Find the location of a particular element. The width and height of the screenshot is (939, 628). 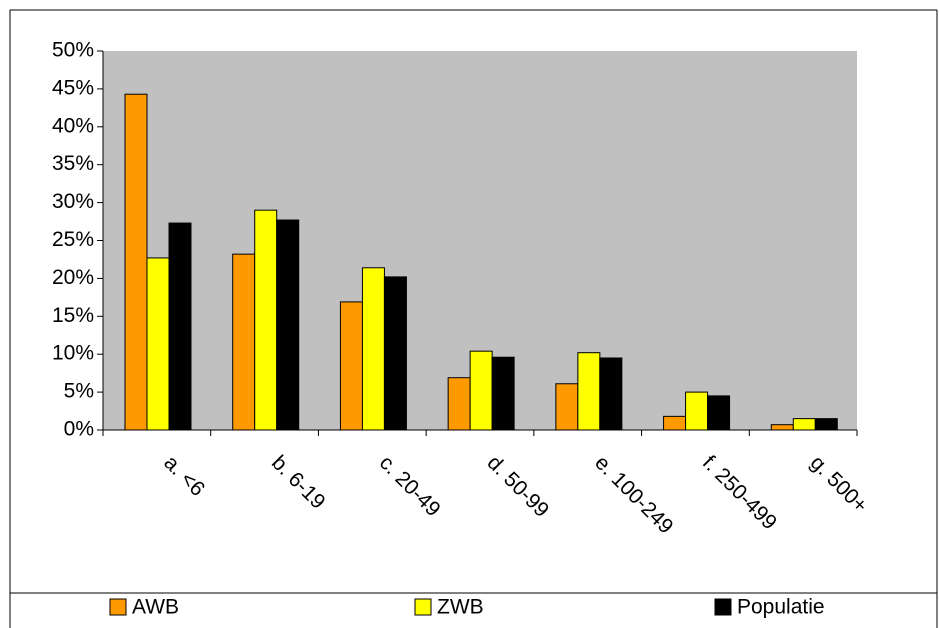

x-tick-label: f. 250-499 is located at coordinates (739, 492).